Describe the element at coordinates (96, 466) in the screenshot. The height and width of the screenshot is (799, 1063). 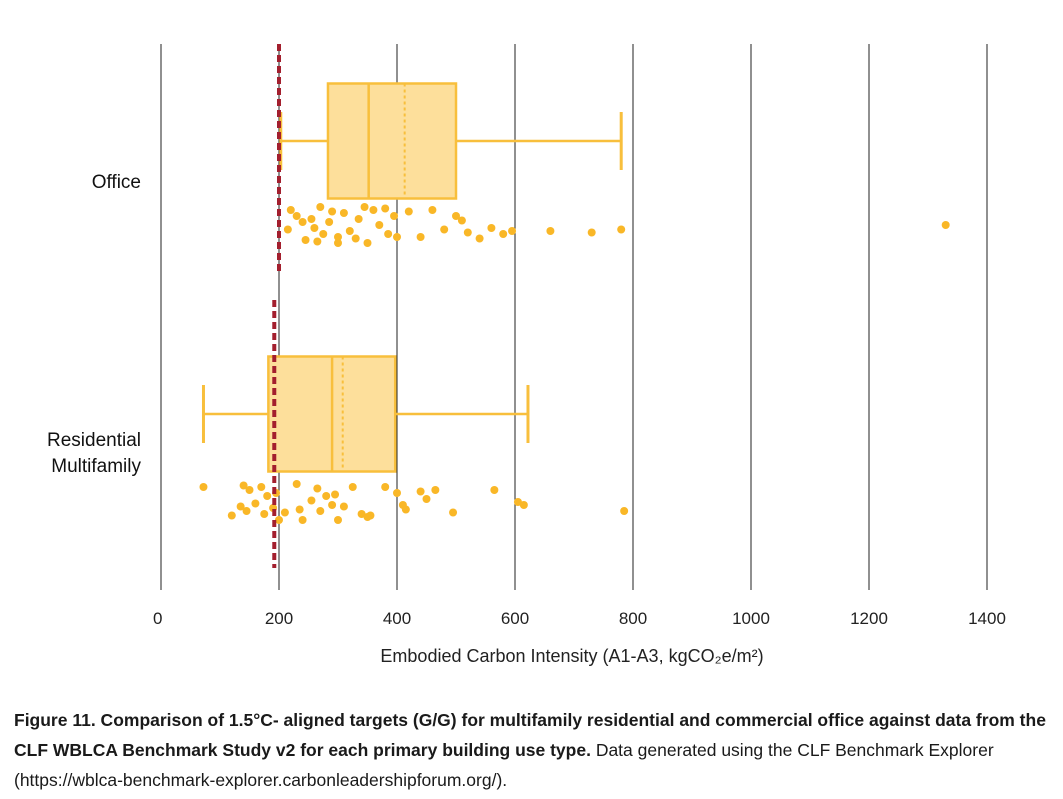
I see `category-label: Multifamily` at that location.